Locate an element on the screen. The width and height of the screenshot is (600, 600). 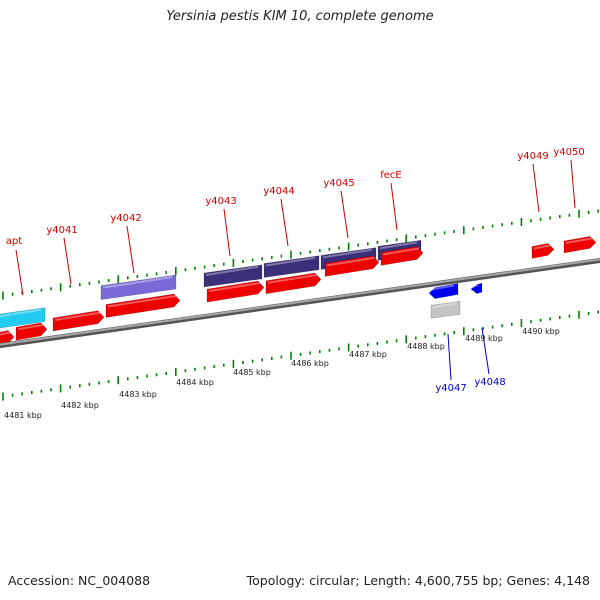
gene-label: y4042 is located at coordinates (125, 218).